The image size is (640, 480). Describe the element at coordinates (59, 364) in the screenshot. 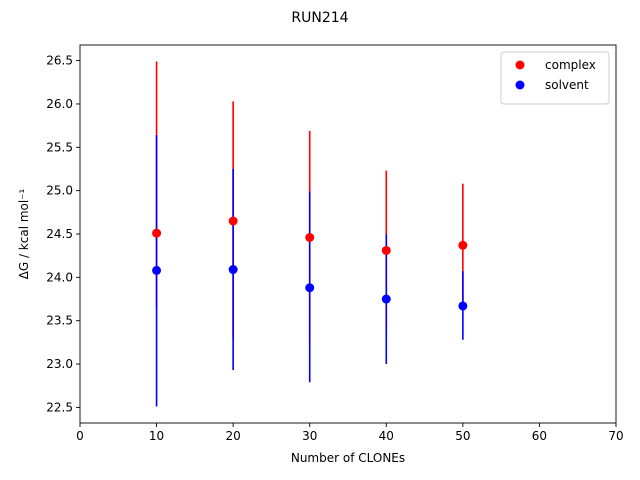

I see `y-tick-label: 23.0` at that location.